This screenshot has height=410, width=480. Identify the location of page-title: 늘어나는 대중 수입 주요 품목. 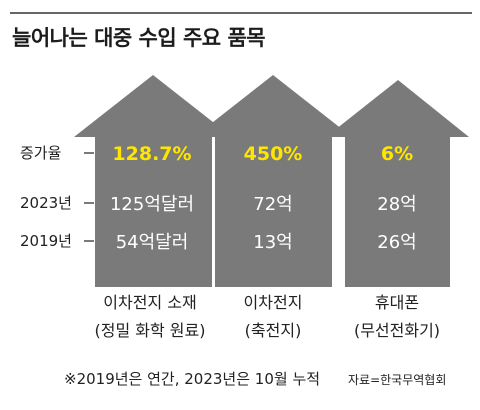
(139, 38).